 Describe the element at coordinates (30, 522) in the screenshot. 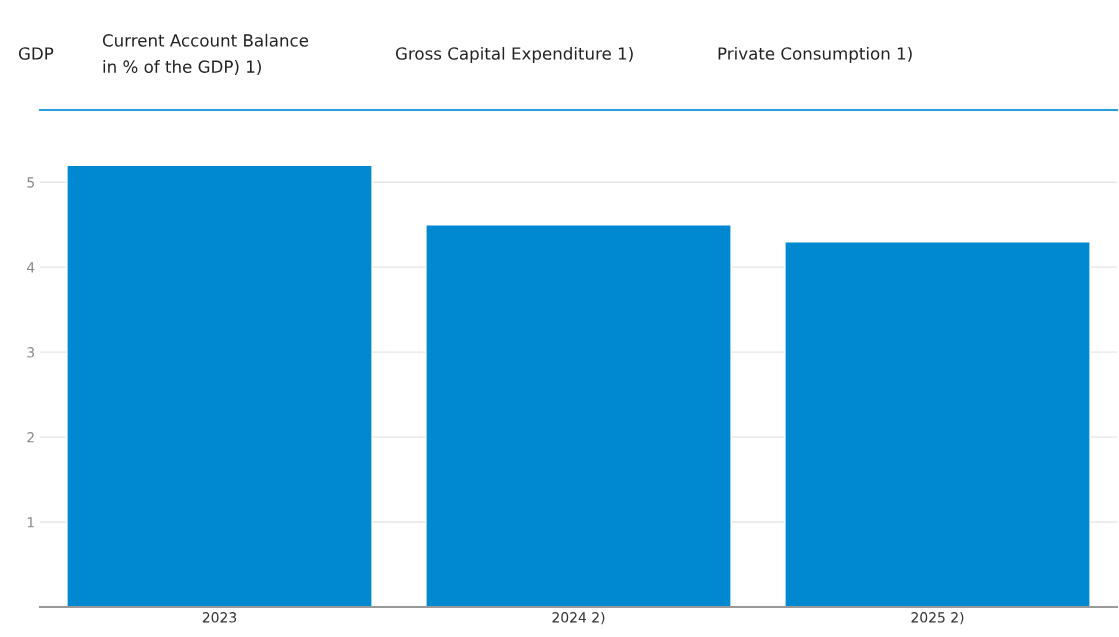

I see `y-tick-label: 1` at that location.